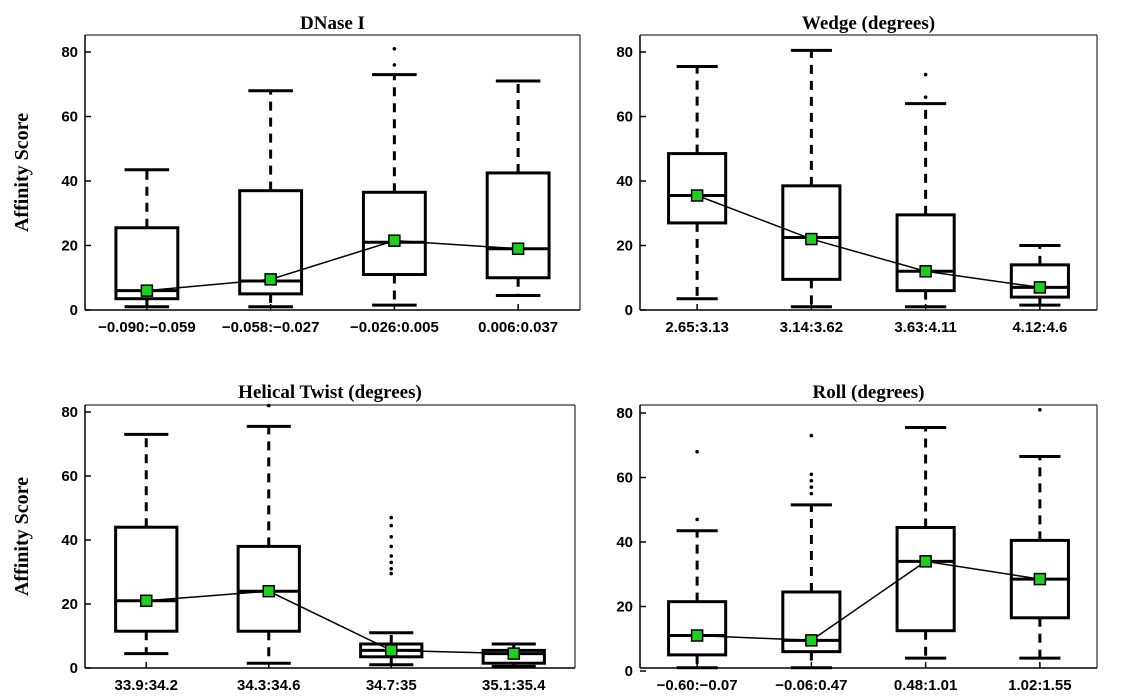 This screenshot has width=1121, height=697. Describe the element at coordinates (868, 23) in the screenshot. I see `chart-title: Wedge (degrees)` at that location.